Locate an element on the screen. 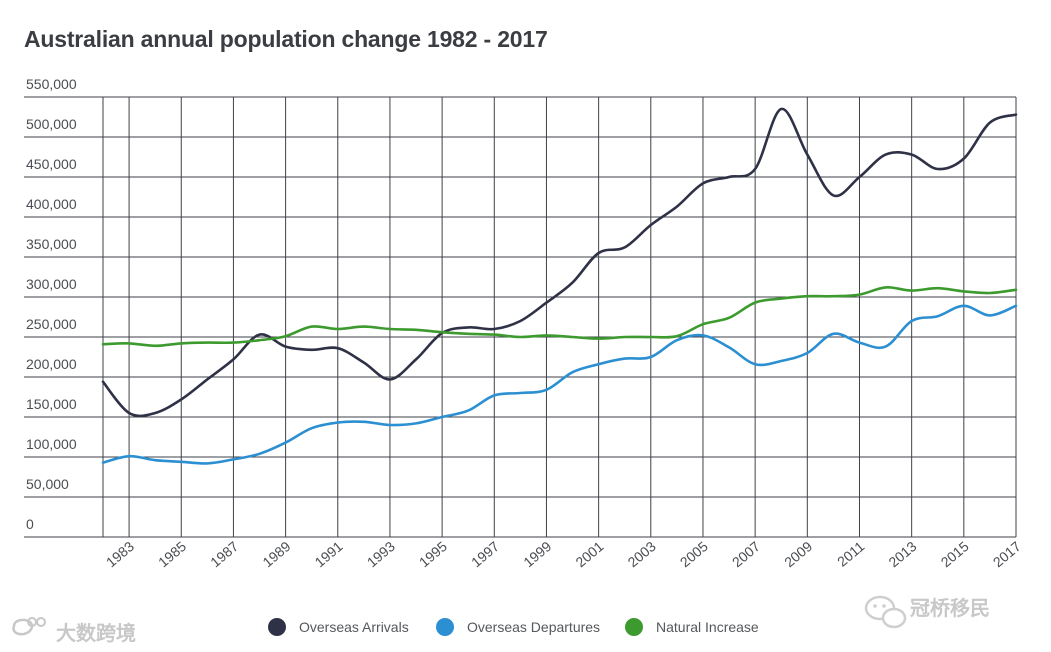 The height and width of the screenshot is (652, 1051). y-tick-label: 250,000 is located at coordinates (51, 324).